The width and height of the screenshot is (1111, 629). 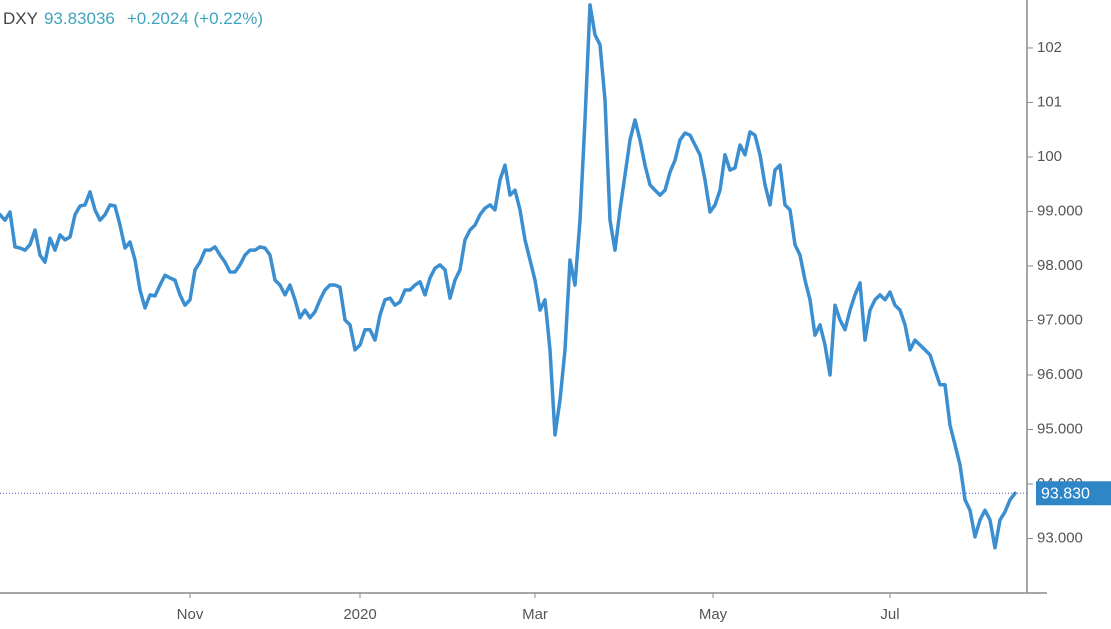 I want to click on x-tick-label: May, so click(x=713, y=614).